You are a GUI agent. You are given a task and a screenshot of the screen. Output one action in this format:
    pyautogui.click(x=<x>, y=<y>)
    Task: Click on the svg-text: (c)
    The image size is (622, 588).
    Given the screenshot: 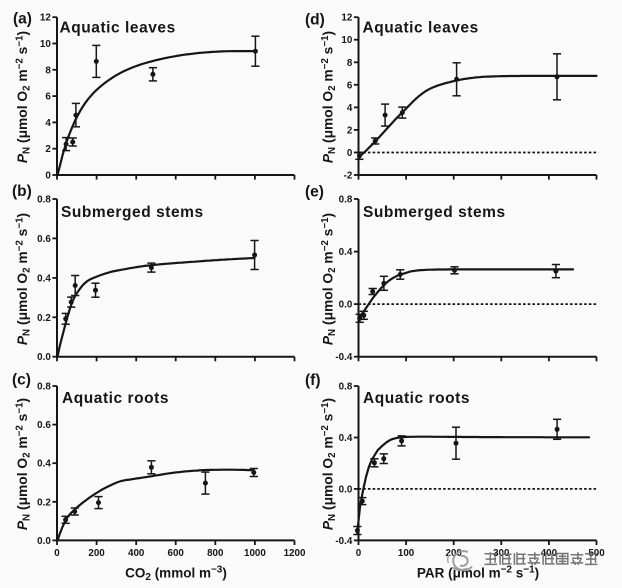 What is the action you would take?
    pyautogui.click(x=21, y=380)
    